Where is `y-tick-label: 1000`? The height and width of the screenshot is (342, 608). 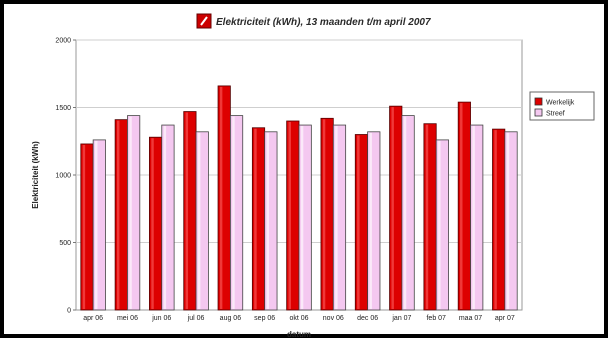 y-tick-label: 1000 is located at coordinates (63, 176).